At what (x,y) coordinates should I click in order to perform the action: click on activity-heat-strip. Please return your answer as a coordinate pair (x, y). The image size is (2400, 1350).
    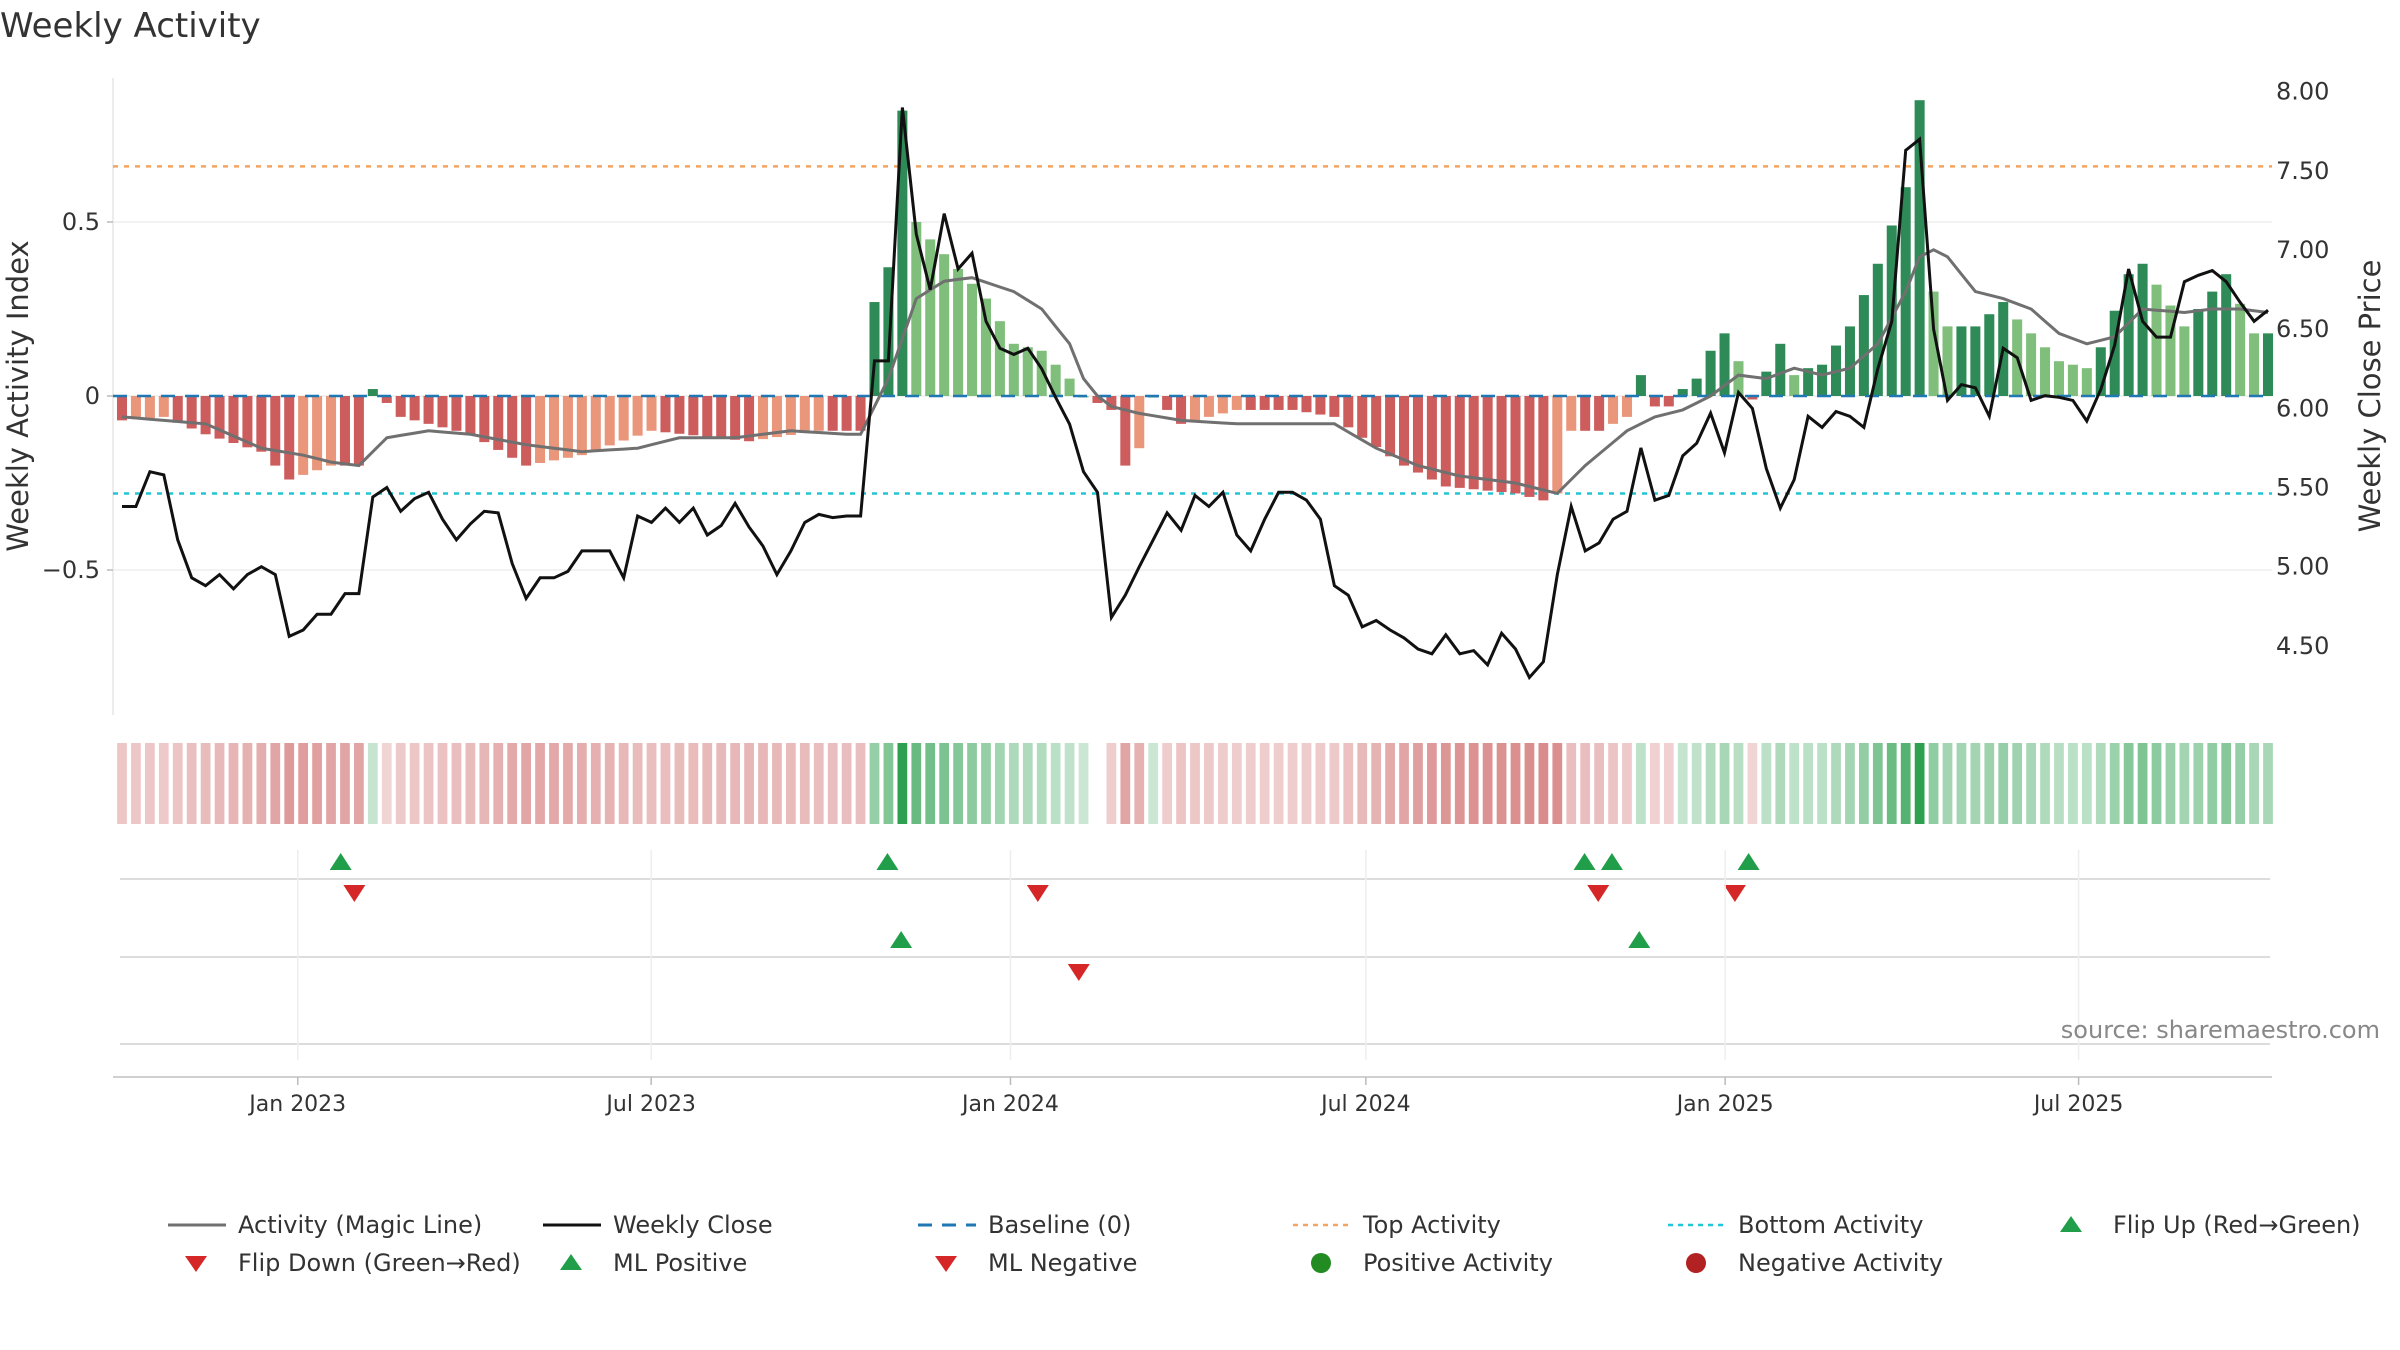
    Looking at the image, I should click on (1195, 783).